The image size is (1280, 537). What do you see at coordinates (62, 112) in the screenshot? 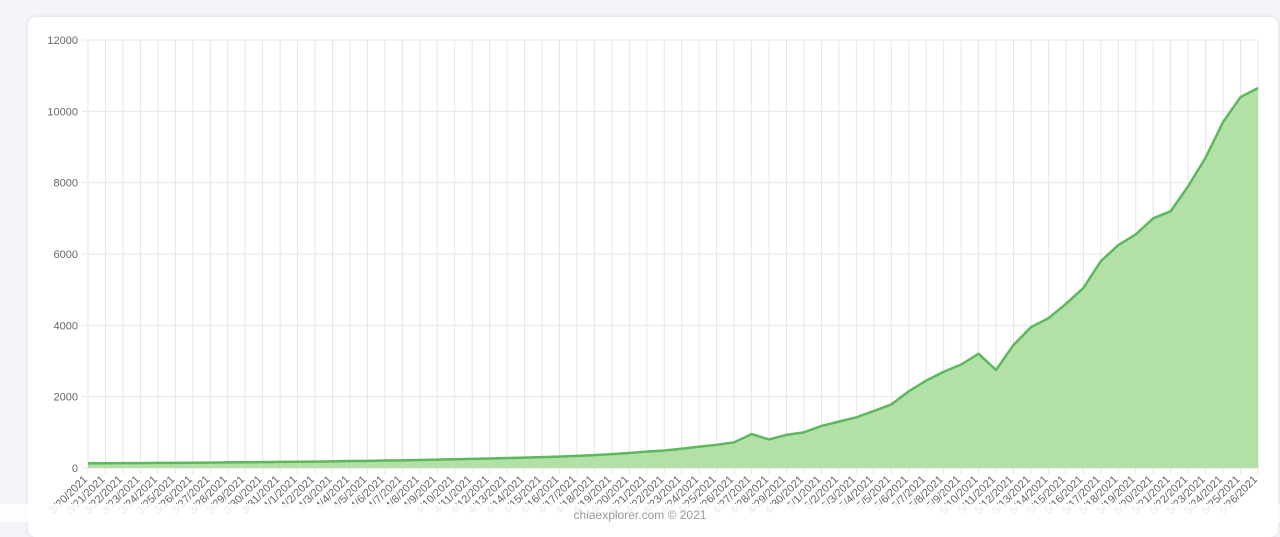
I see `y-tick-label: 10000` at bounding box center [62, 112].